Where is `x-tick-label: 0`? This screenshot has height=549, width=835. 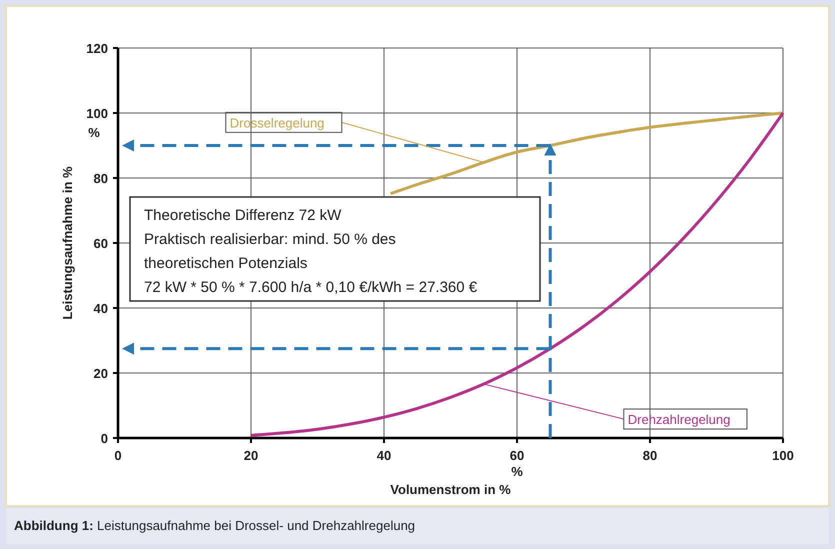 x-tick-label: 0 is located at coordinates (118, 455).